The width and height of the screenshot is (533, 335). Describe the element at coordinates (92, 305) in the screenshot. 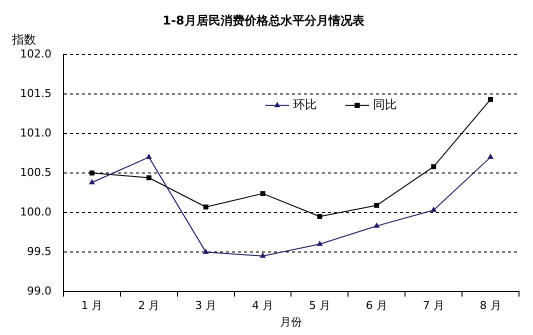

I see `x-tick-label: 1 月` at that location.